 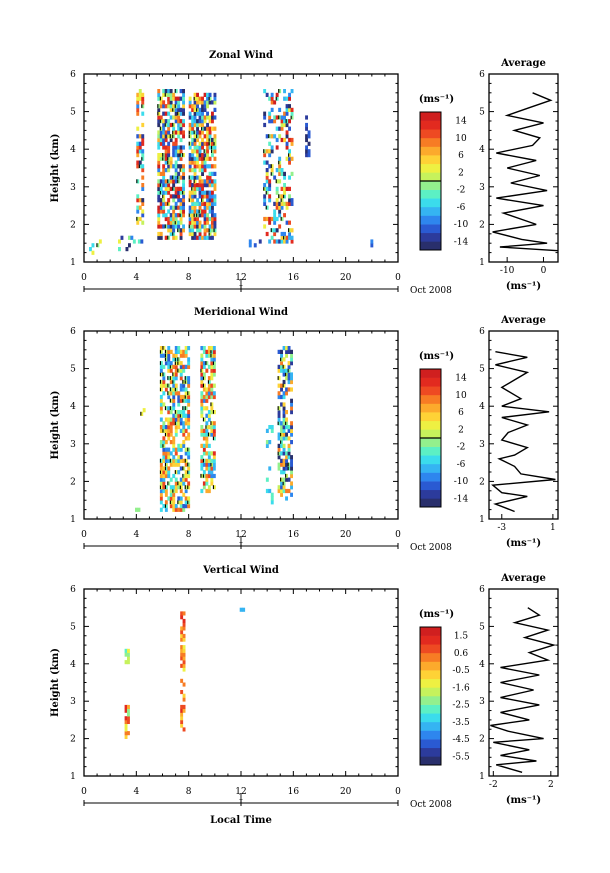 What do you see at coordinates (73, 225) in the screenshot?
I see `y-tick-label: 2` at bounding box center [73, 225].